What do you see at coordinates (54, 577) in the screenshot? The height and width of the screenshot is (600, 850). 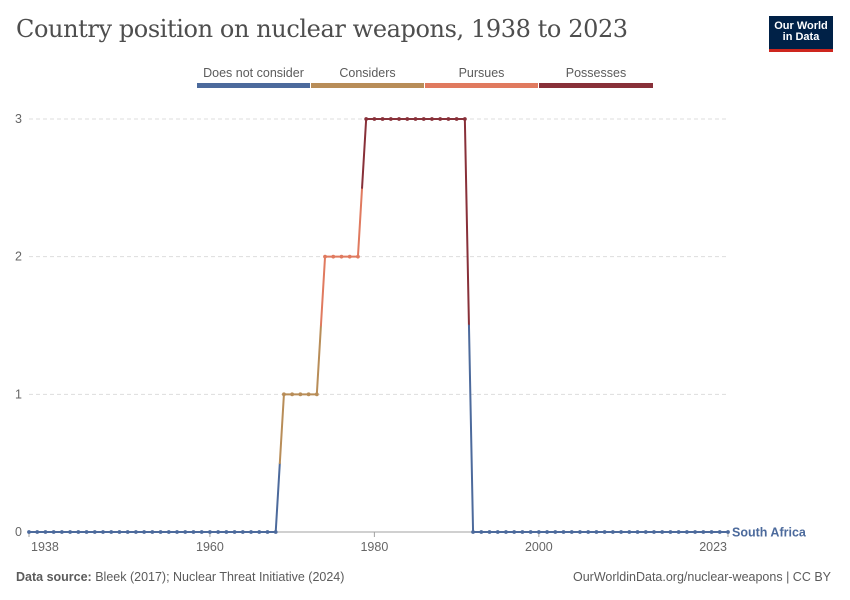 I see `data-source-label: Data source:` at bounding box center [54, 577].